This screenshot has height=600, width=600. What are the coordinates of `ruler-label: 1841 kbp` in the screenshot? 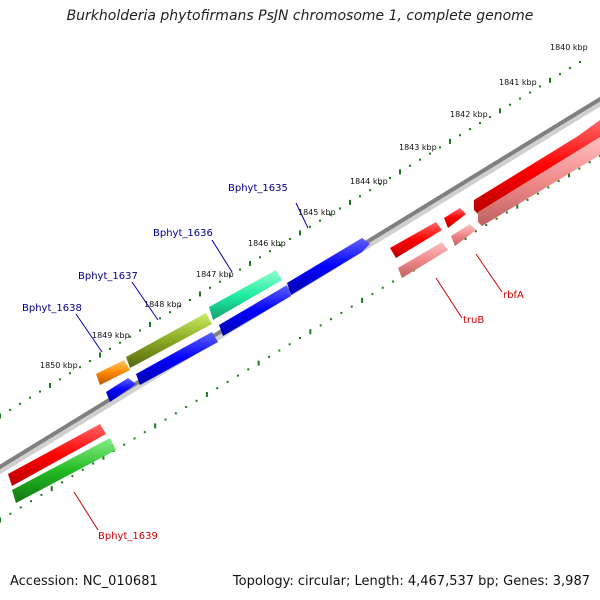 It's located at (518, 82).